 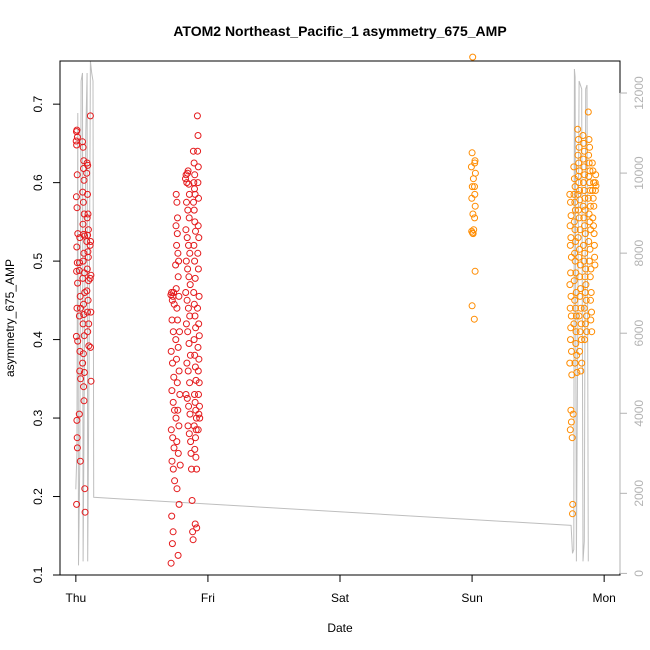 I want to click on y2-tick-label: 10000, so click(x=639, y=173).